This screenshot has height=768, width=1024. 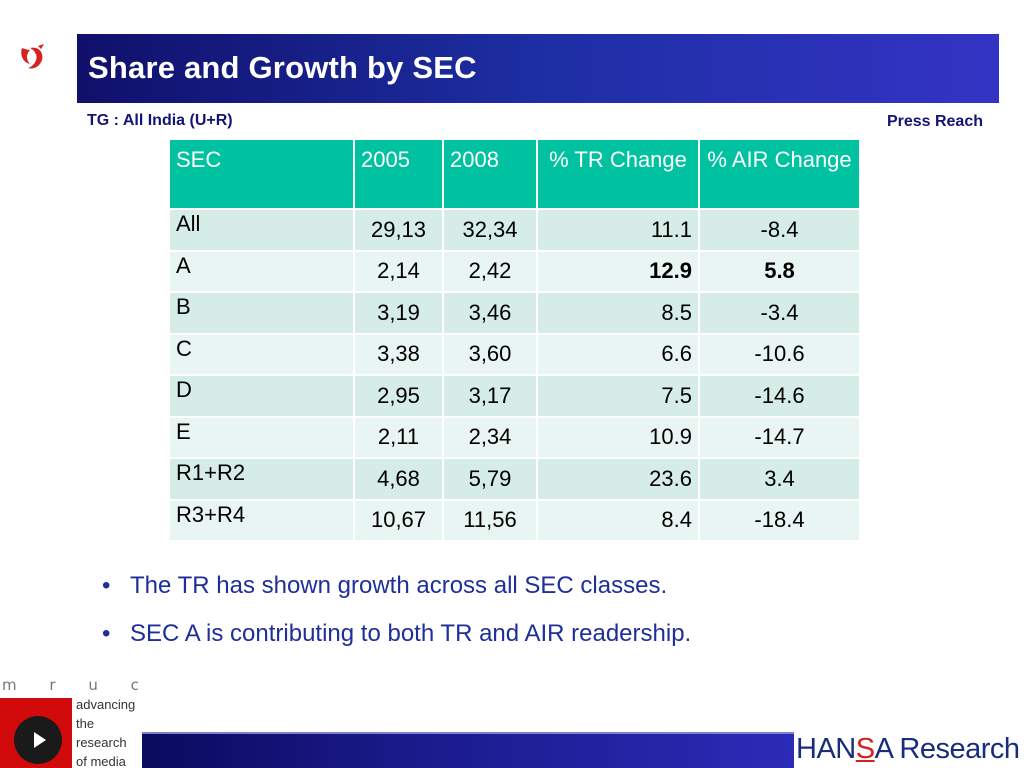 I want to click on cell-sec: All, so click(x=261, y=230).